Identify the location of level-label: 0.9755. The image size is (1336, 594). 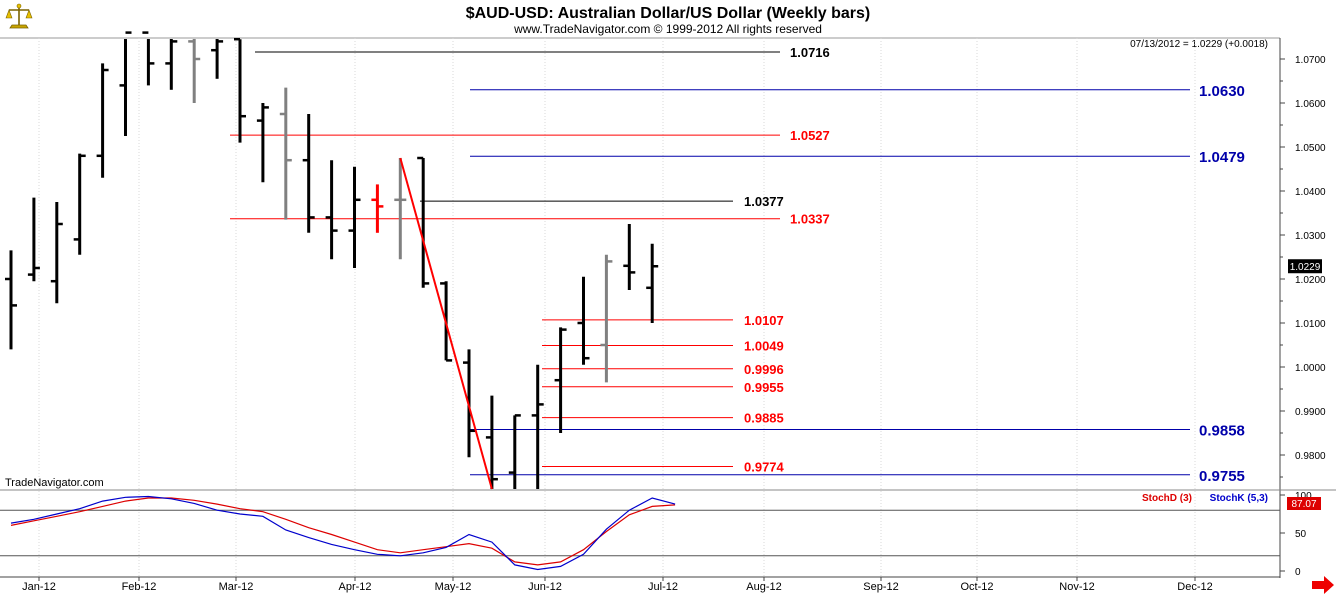
(1222, 476).